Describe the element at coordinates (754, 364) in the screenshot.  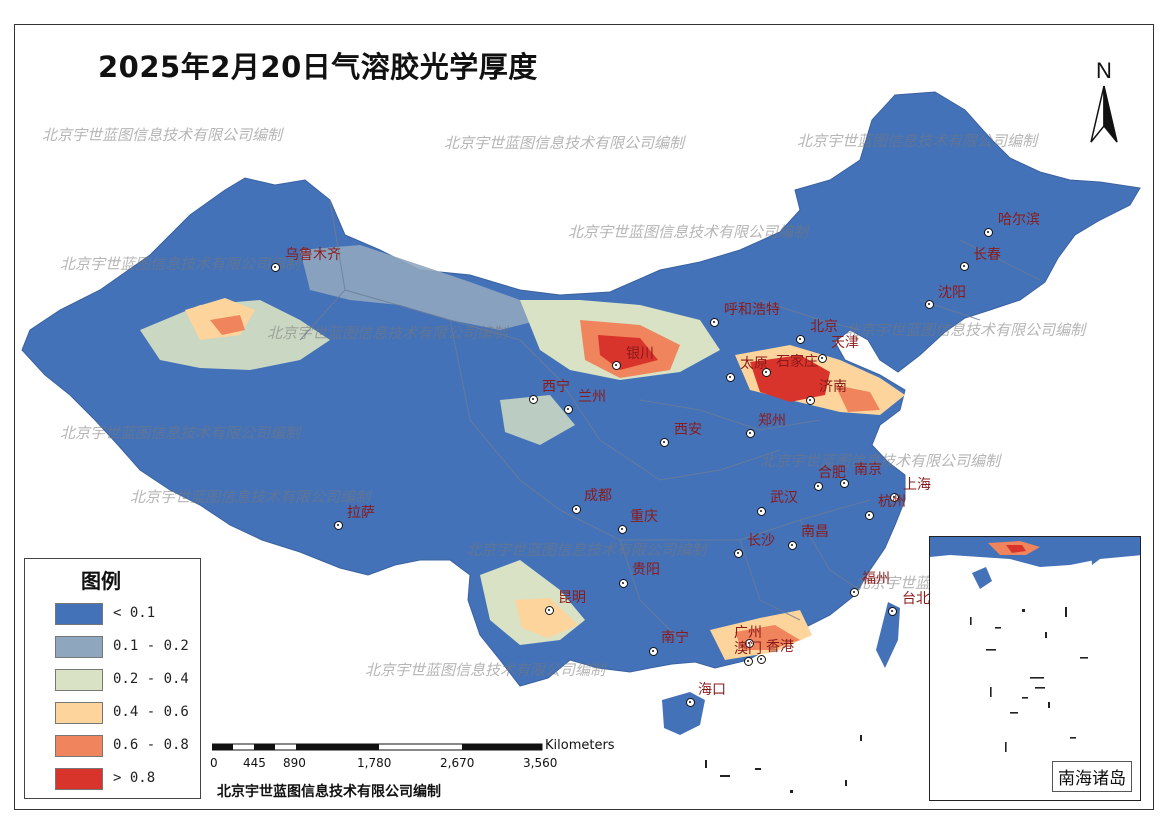
I see `city-label: 太原` at that location.